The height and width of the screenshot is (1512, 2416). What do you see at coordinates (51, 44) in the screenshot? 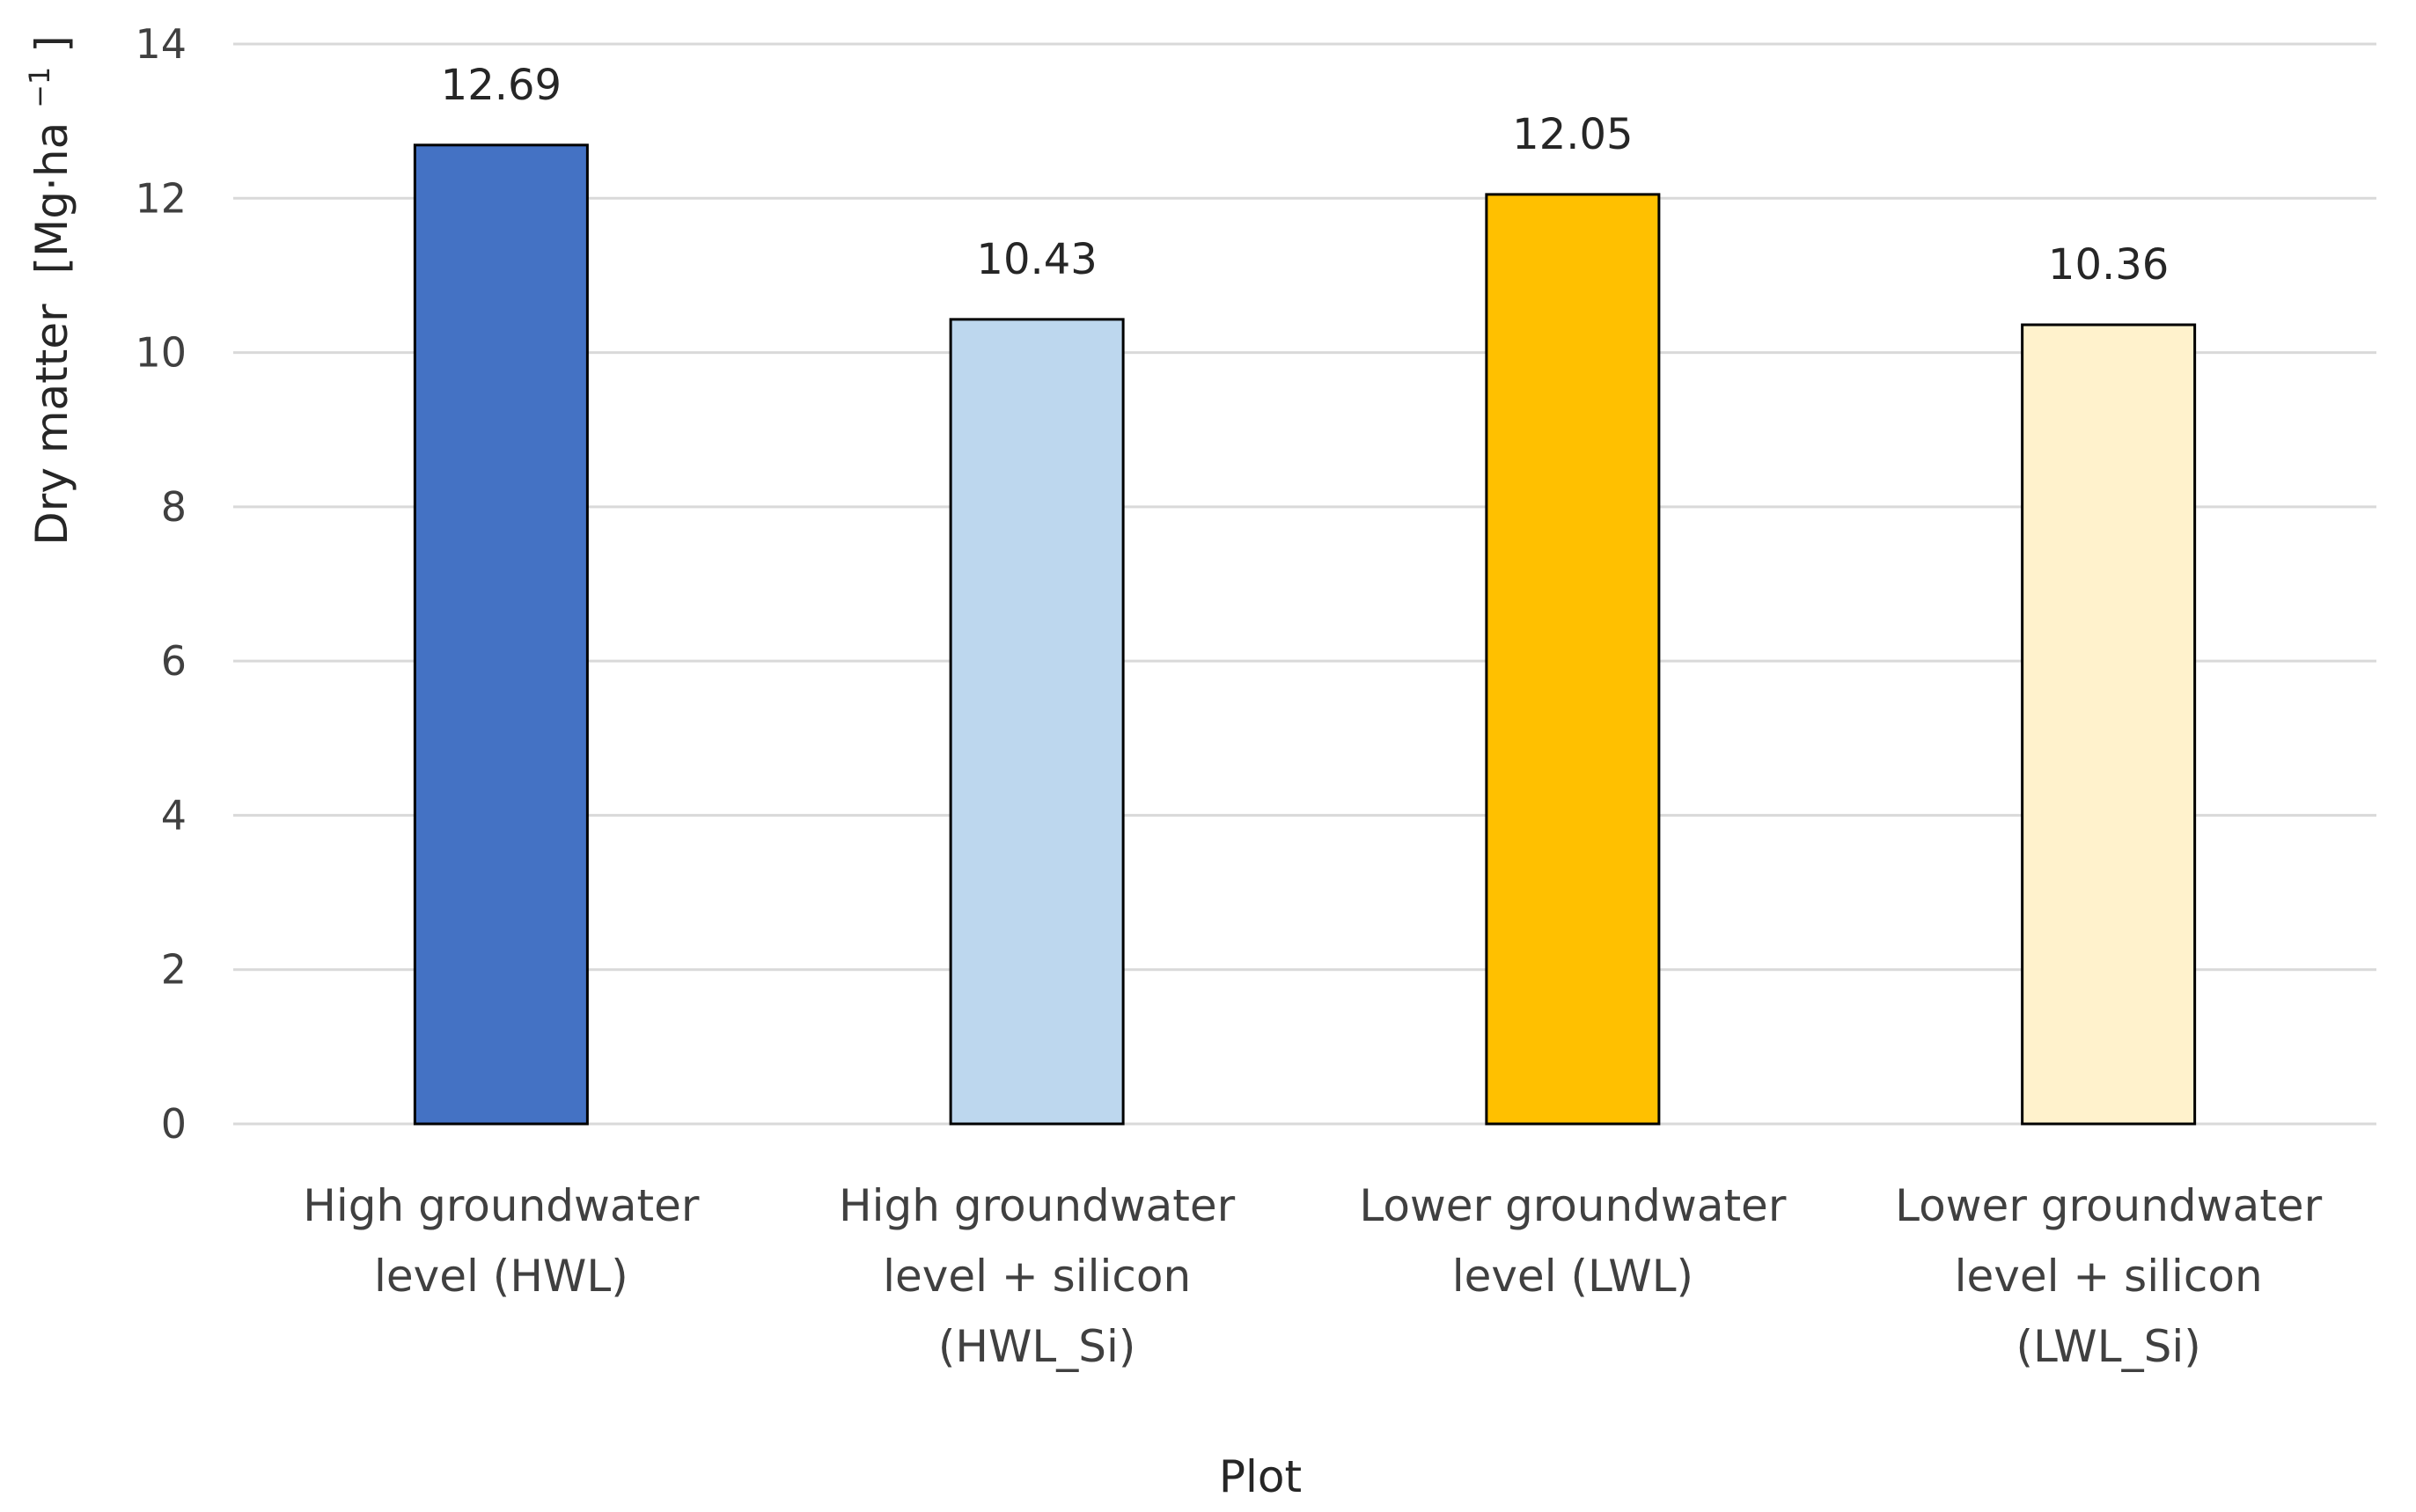
I see `y-axis-title-unit-end: ]` at bounding box center [51, 44].